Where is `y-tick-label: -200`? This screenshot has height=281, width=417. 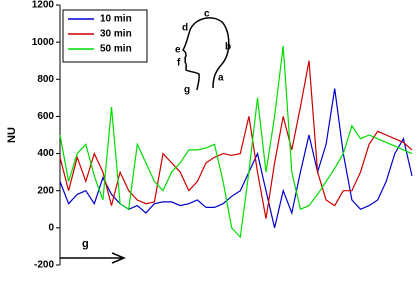
y-tick-label: -200 is located at coordinates (44, 265).